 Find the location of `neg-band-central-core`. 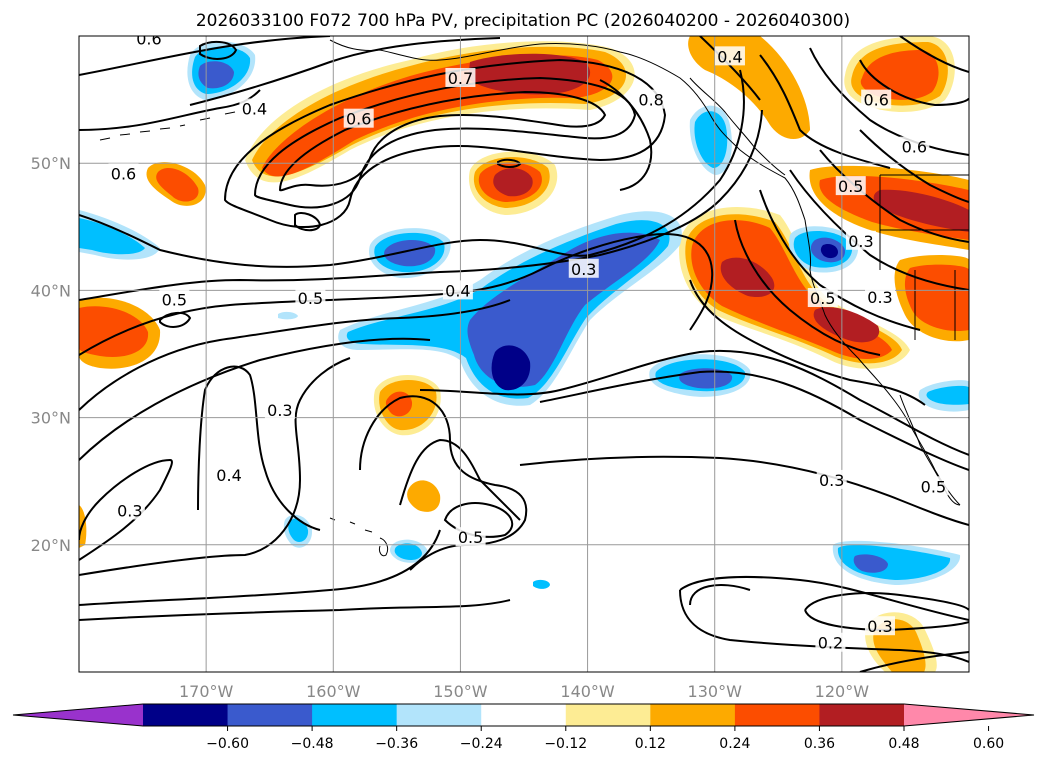

neg-band-central-core is located at coordinates (511, 368).